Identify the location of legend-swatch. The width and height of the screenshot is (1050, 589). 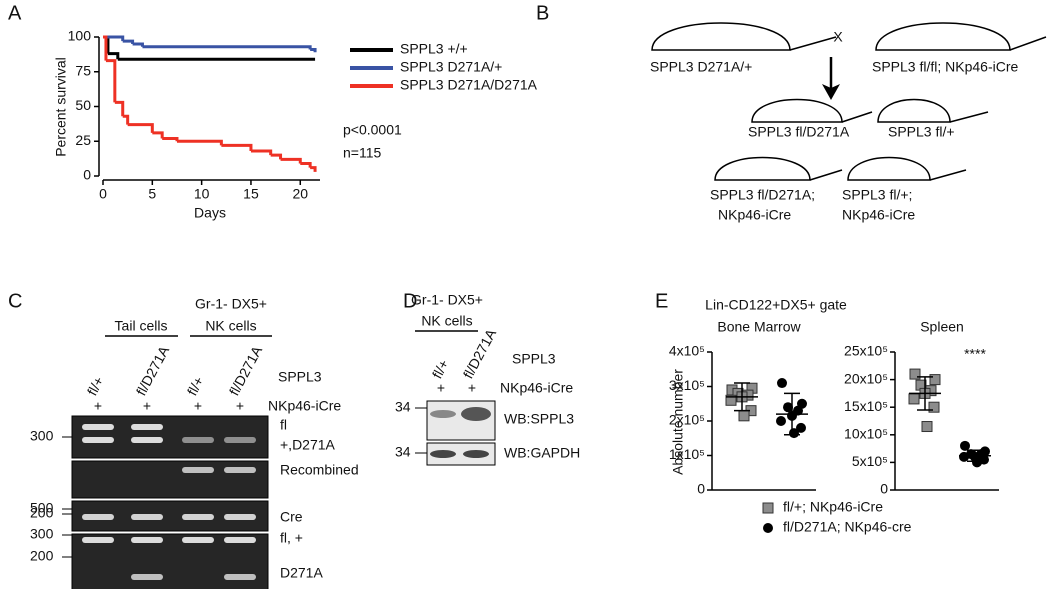
(768, 528).